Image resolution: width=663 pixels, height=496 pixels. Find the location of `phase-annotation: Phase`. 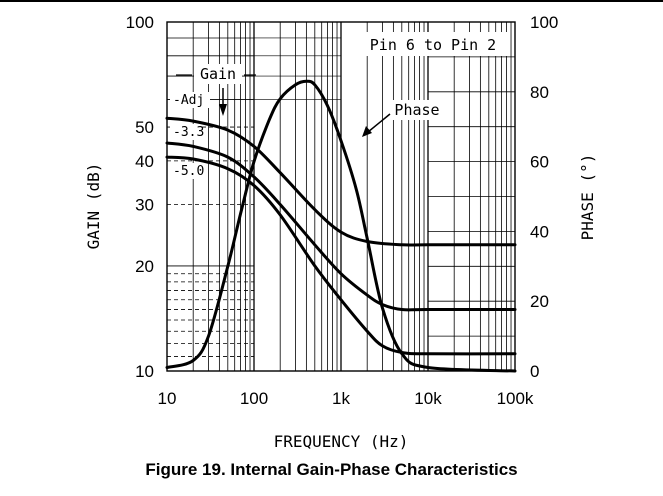

phase-annotation: Phase is located at coordinates (416, 110).